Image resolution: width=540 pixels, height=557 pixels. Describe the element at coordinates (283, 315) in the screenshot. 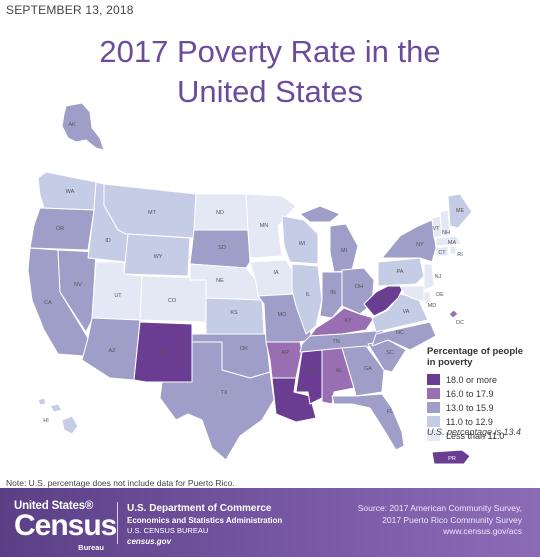

I see `label-mo: MO` at that location.